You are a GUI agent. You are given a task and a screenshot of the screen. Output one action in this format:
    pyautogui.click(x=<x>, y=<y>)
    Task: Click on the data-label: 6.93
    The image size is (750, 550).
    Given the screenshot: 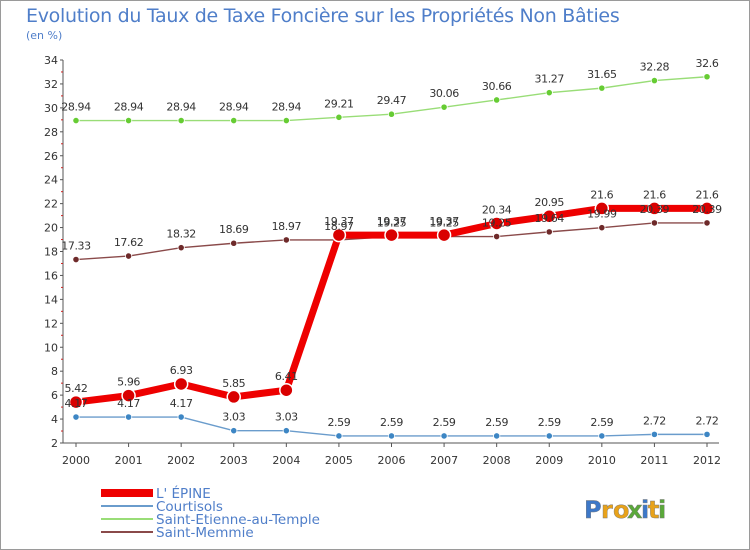 What is the action you would take?
    pyautogui.click(x=181, y=370)
    